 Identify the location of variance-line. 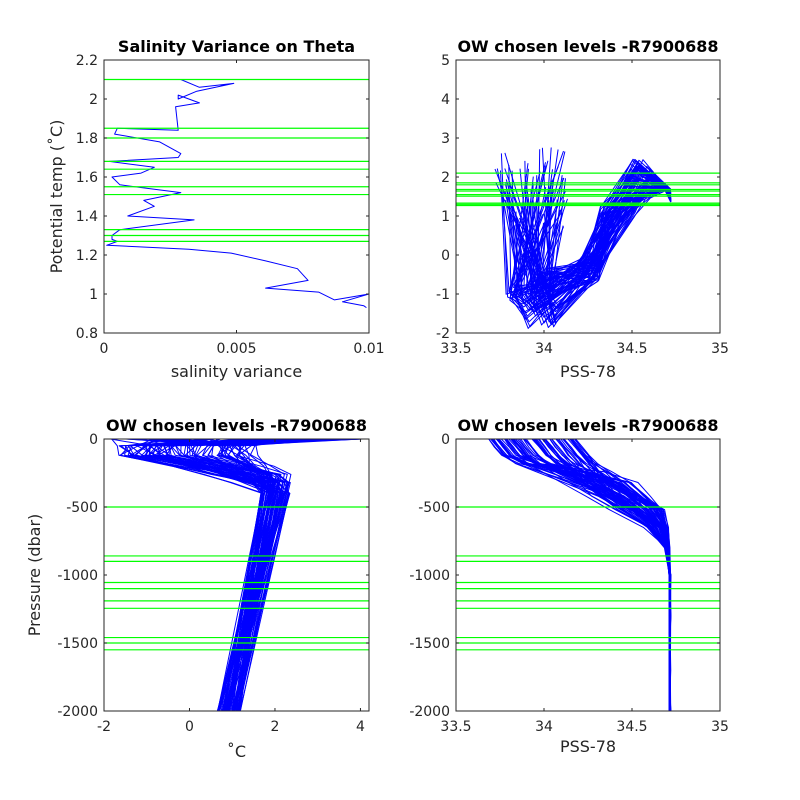
(237, 194).